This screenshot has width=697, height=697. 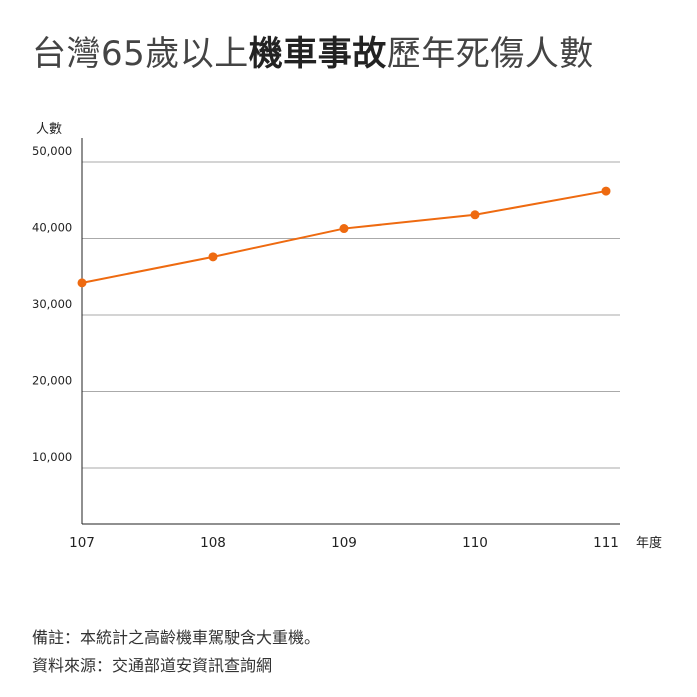 I want to click on title-part1: 台灣65歲以上, so click(x=140, y=54).